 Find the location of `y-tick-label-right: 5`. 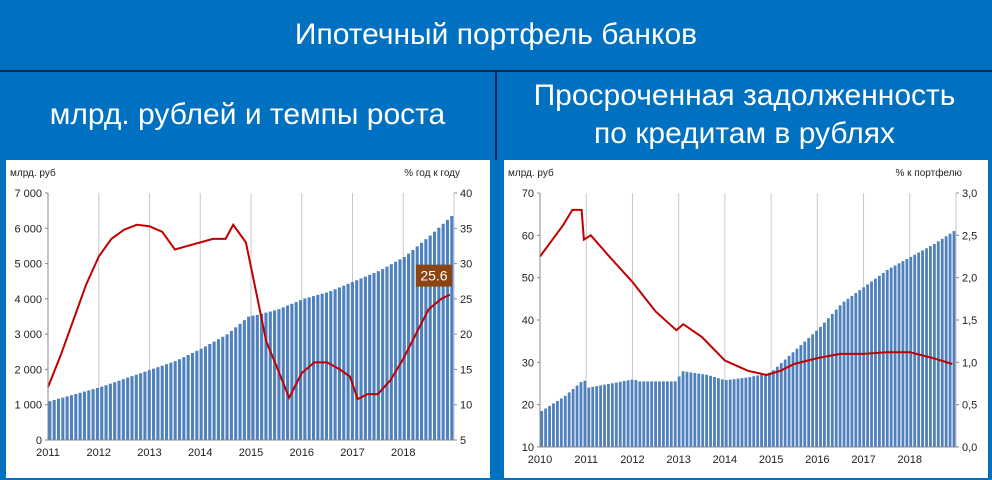

y-tick-label-right: 5 is located at coordinates (463, 441).